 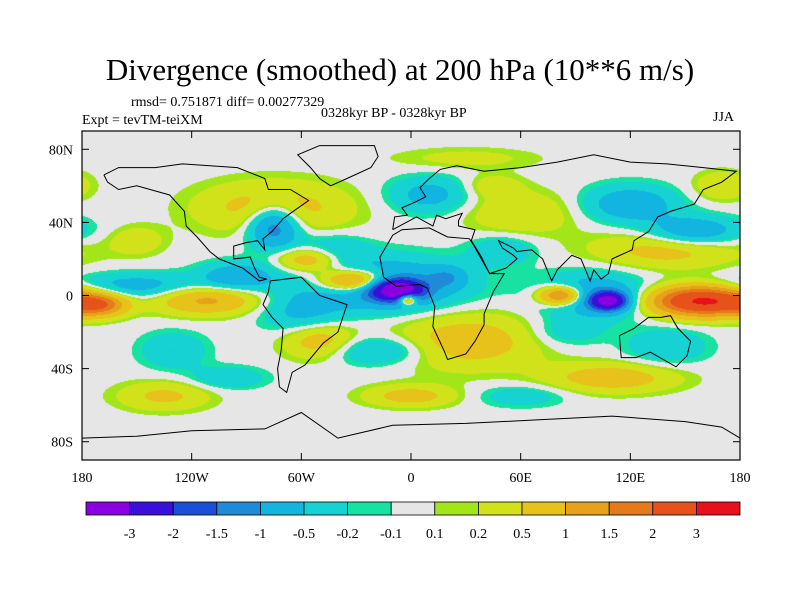 What do you see at coordinates (304, 534) in the screenshot?
I see `colorbar-label: -0.5` at bounding box center [304, 534].